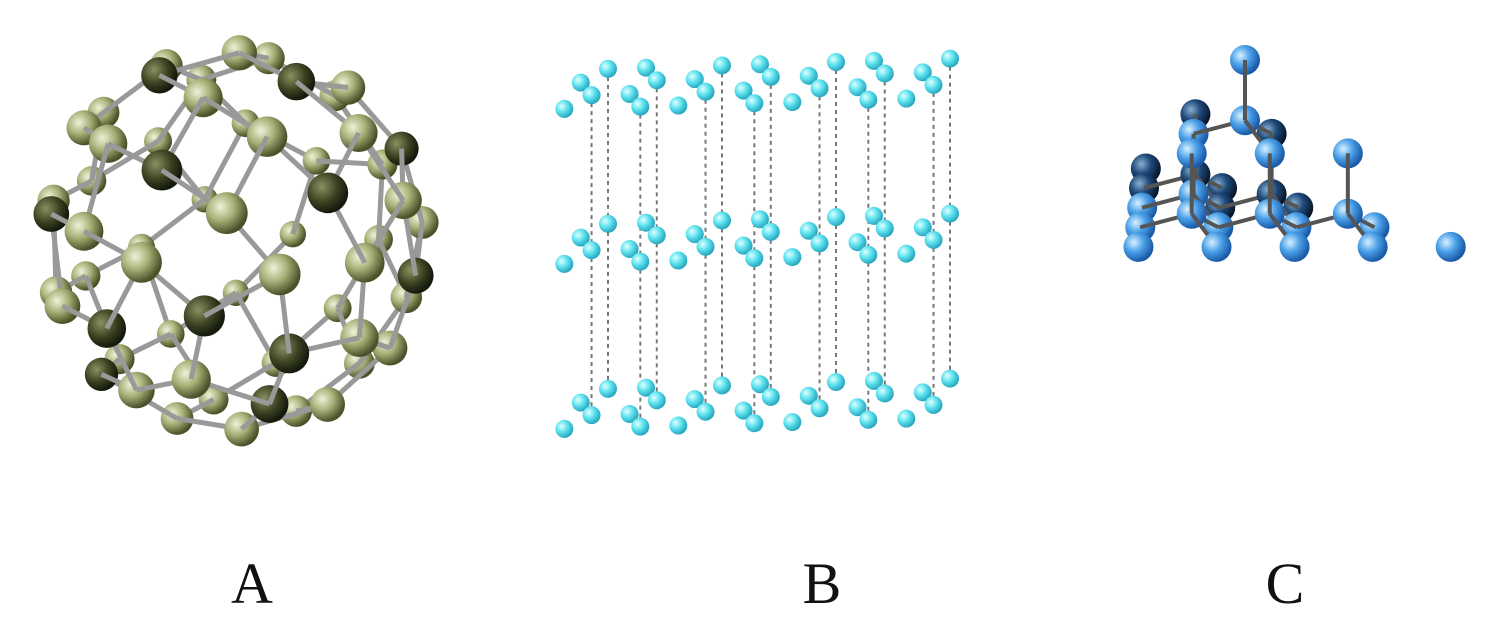 This screenshot has height=618, width=1487. I want to click on label: C, so click(1285, 583).